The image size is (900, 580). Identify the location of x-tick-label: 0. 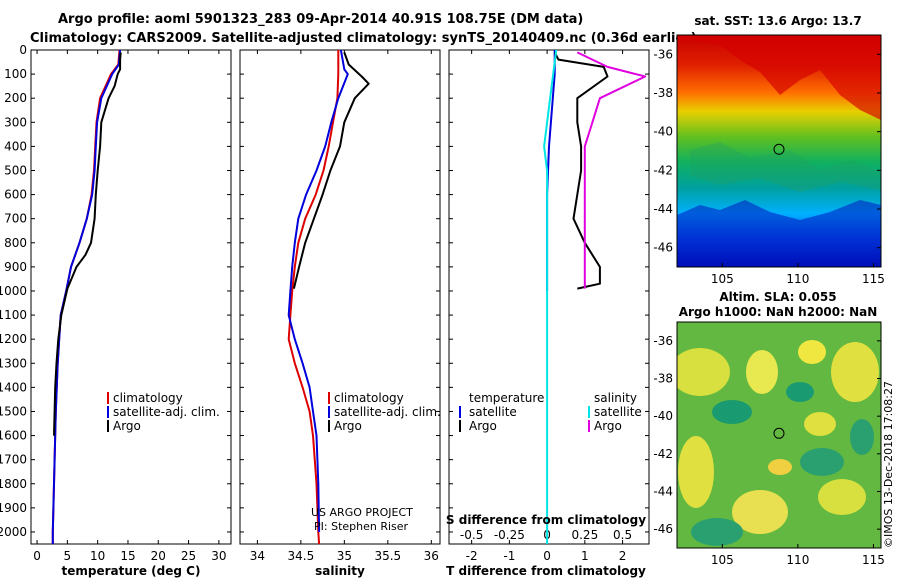
(37, 556).